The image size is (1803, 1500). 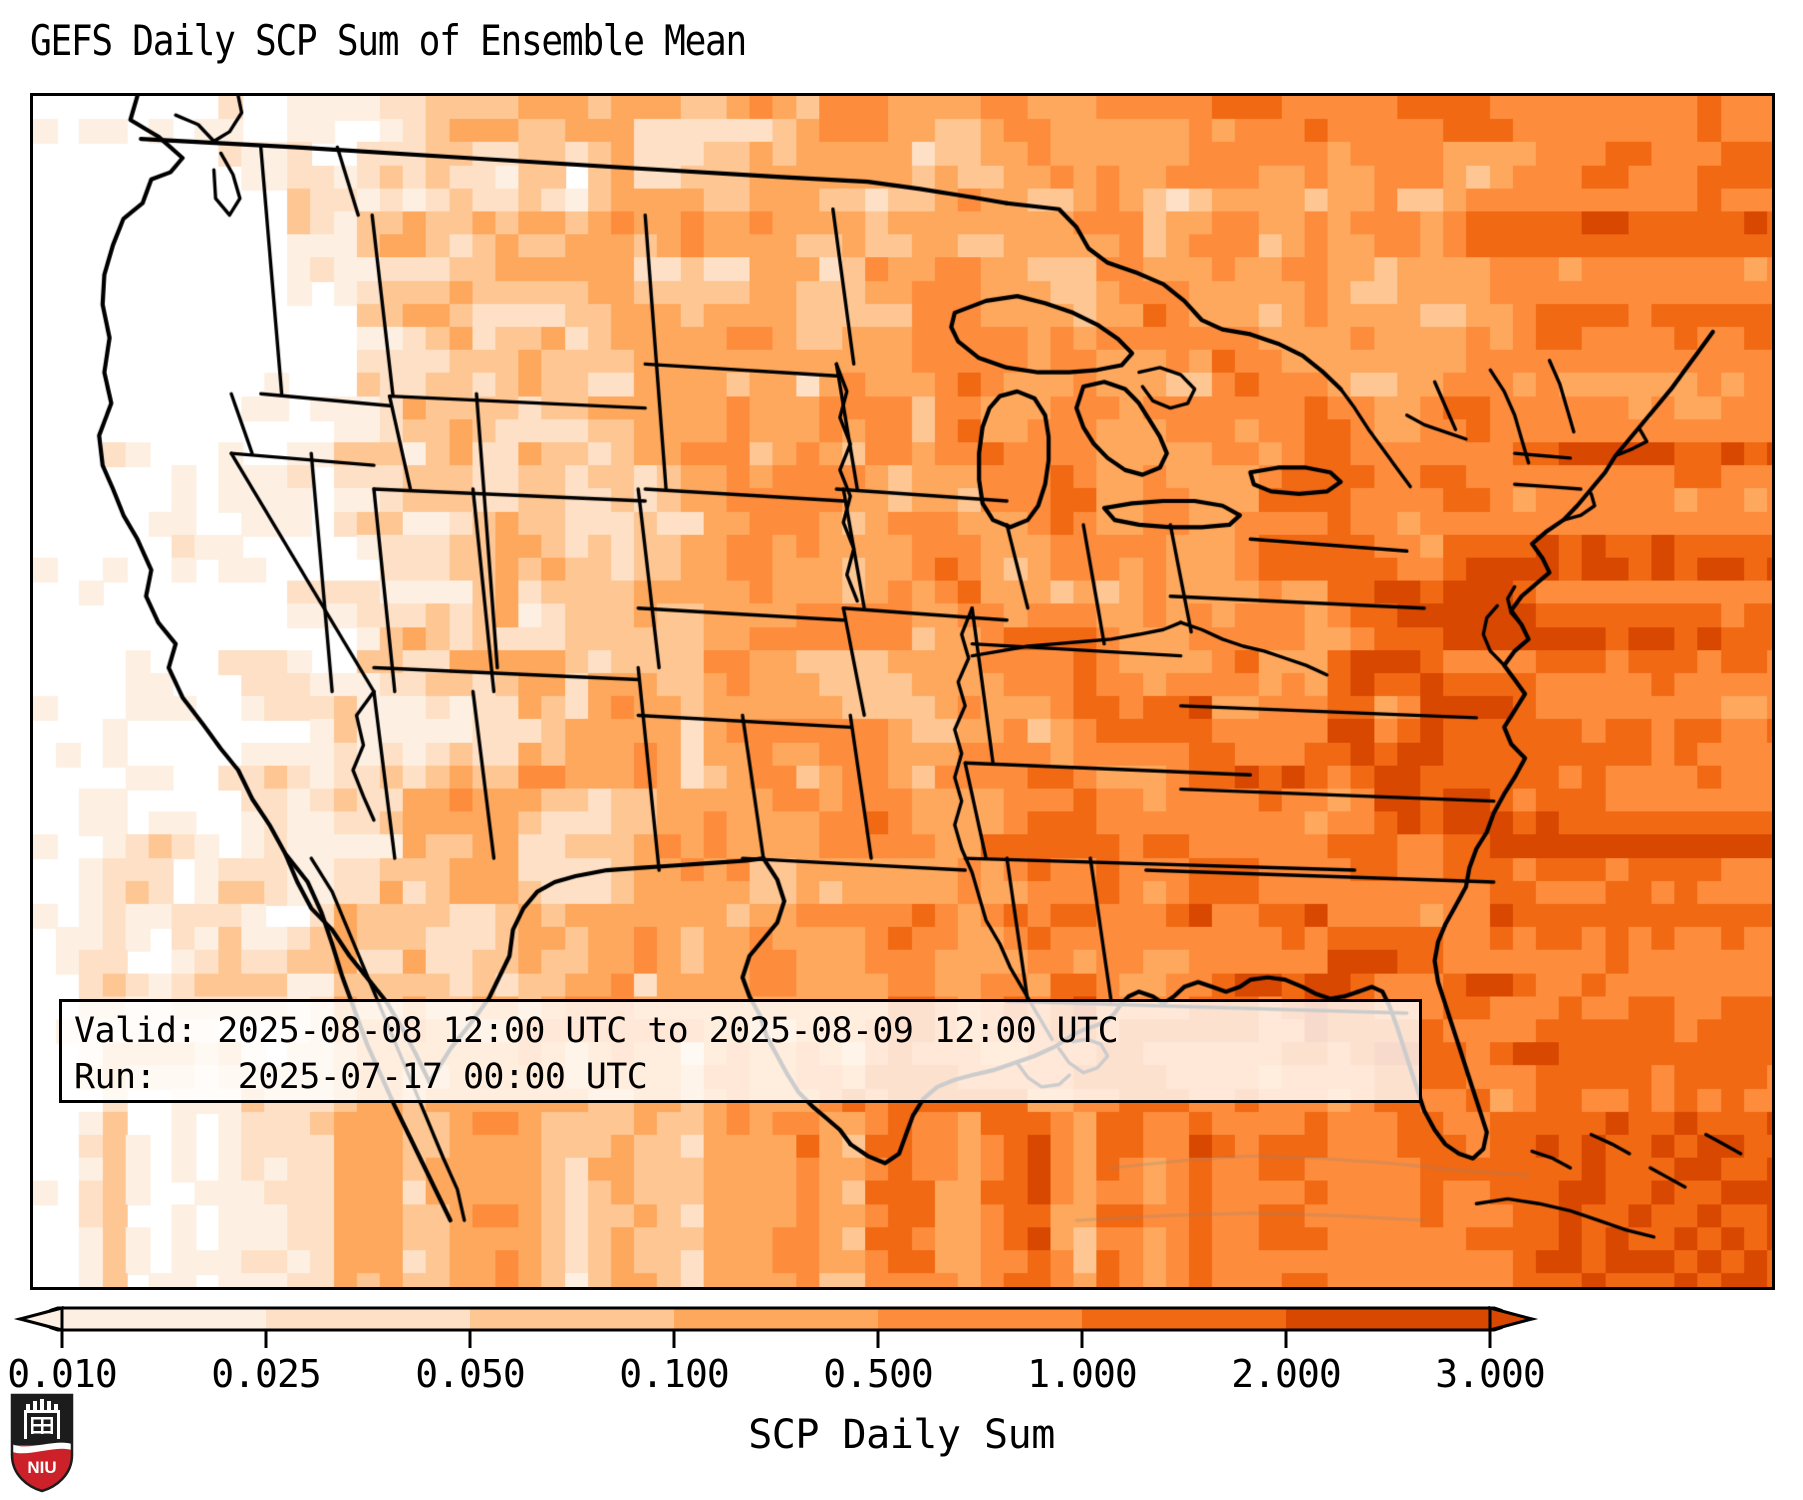 I want to click on colorbar-tick-label: 0.500, so click(x=878, y=1374).